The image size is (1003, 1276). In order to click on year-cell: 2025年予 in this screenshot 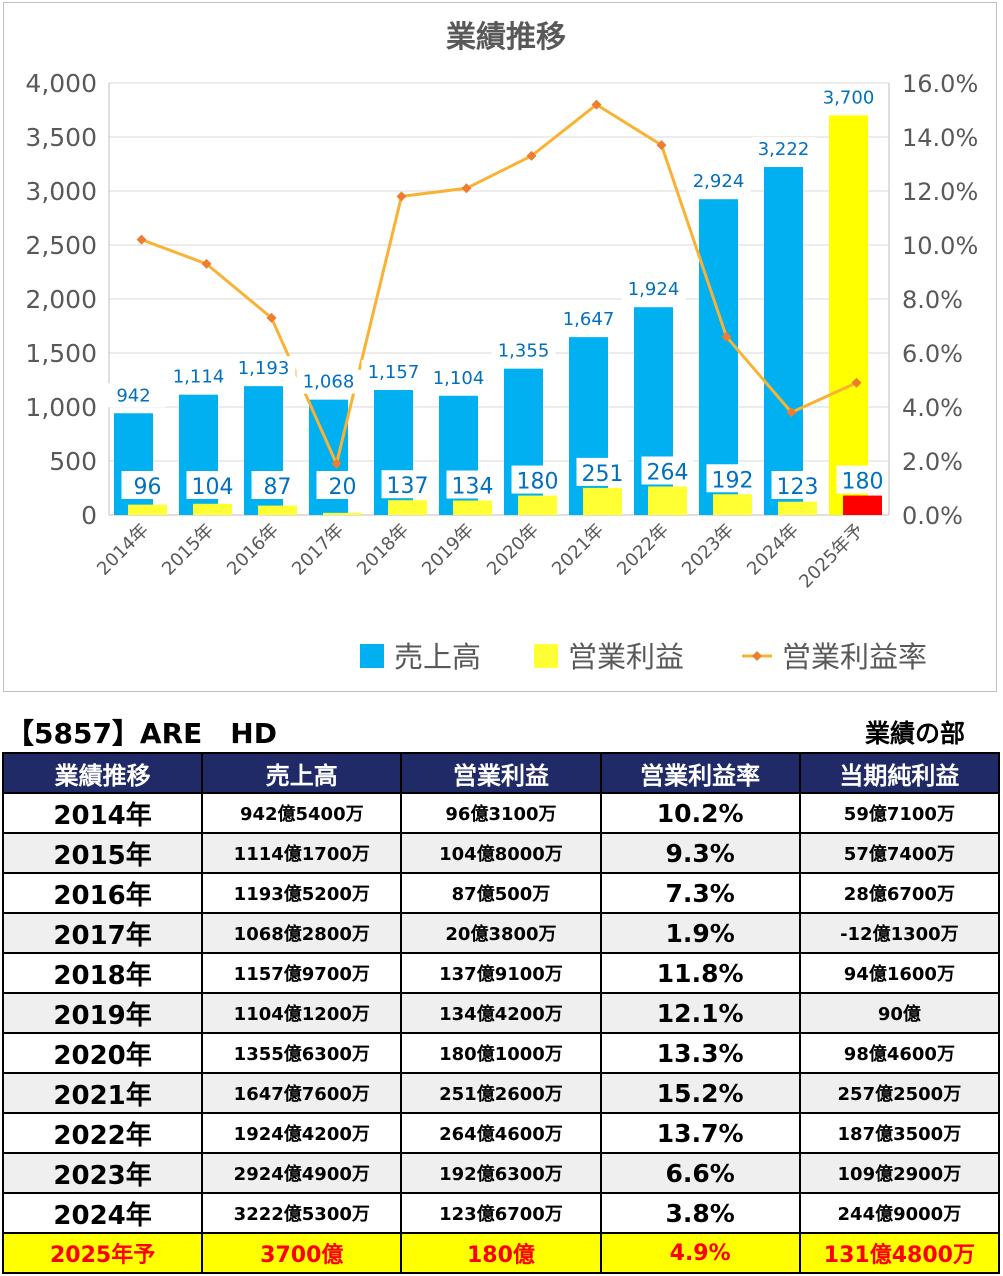, I will do `click(102, 1253)`.